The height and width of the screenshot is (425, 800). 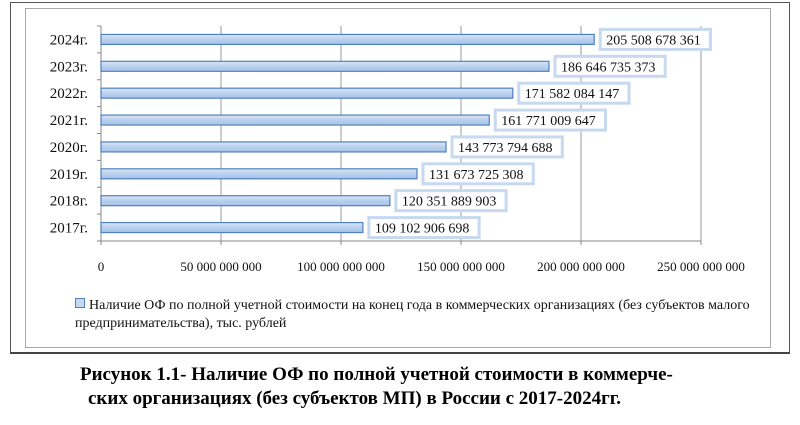 I want to click on y-category-label: 2024г., so click(x=69, y=40).